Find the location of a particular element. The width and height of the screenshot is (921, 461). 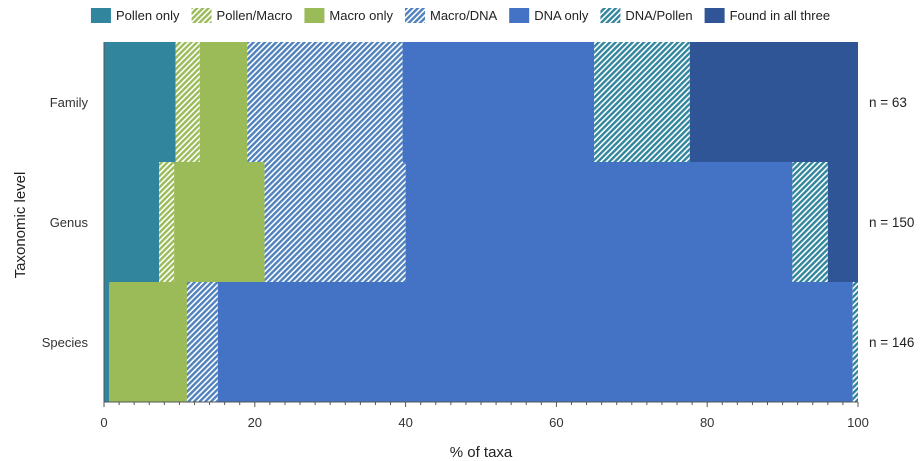

bar-genus-found-in-all-three is located at coordinates (842, 223).